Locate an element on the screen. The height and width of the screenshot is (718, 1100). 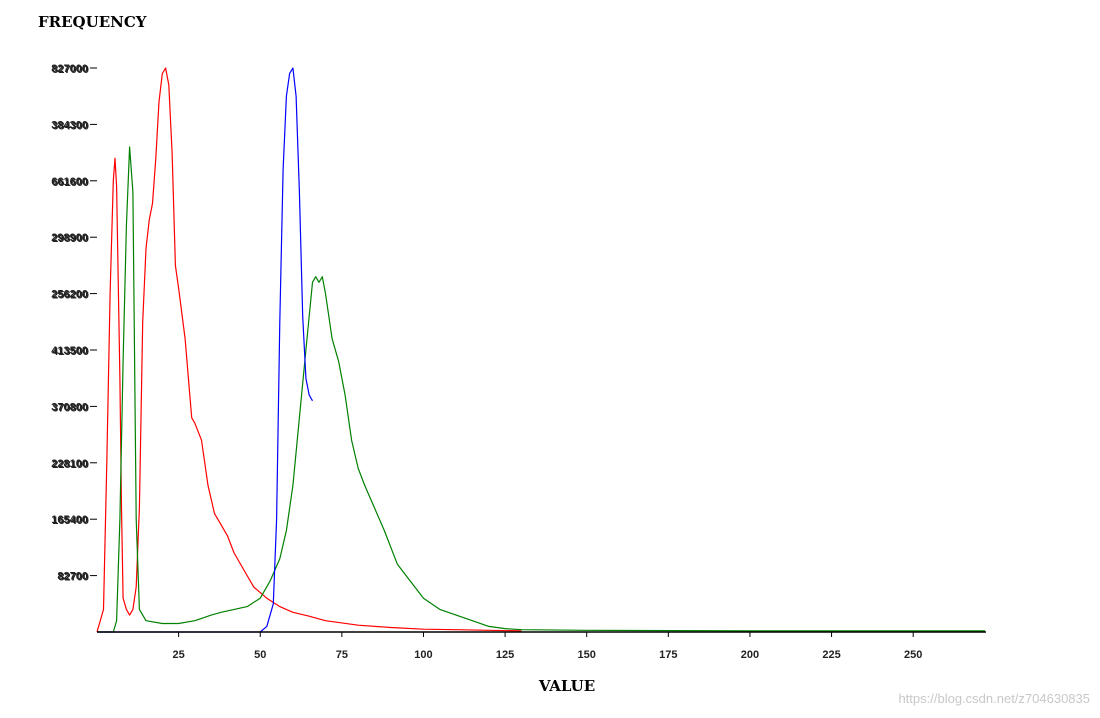
x-axis-ticks: 25 50 75 100 125 150 175 200 225 250 is located at coordinates (547, 646).